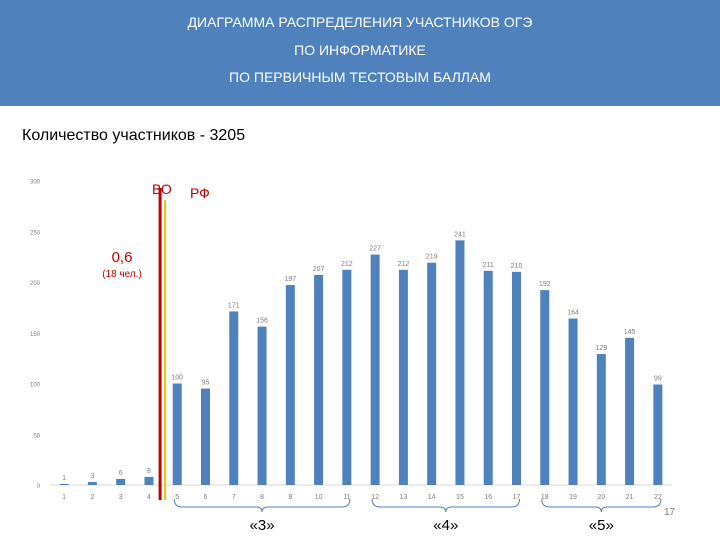 The image size is (720, 540). Describe the element at coordinates (35, 386) in the screenshot. I see `y-tick-label: 100` at that location.